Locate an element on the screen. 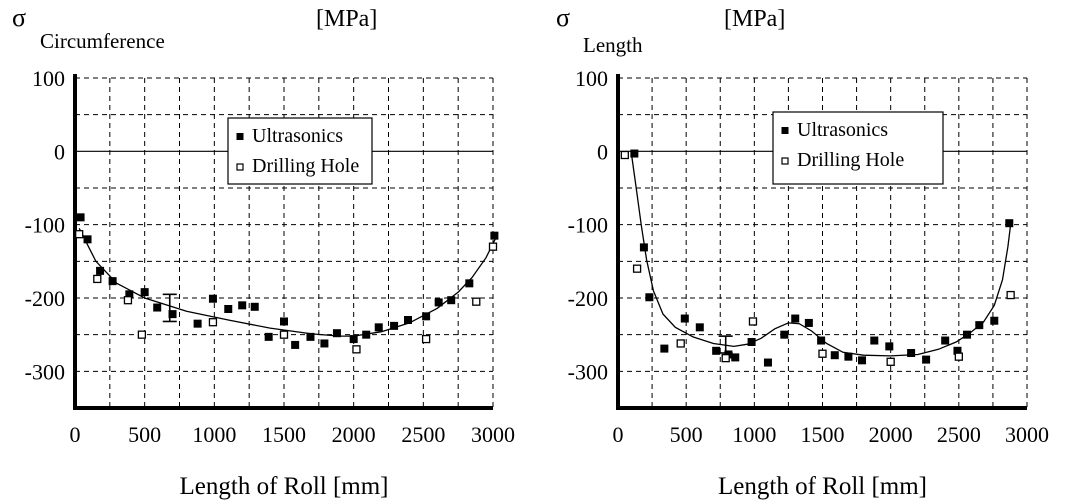 Image resolution: width=1068 pixels, height=504 pixels. unit-label: [MPa] is located at coordinates (346, 19).